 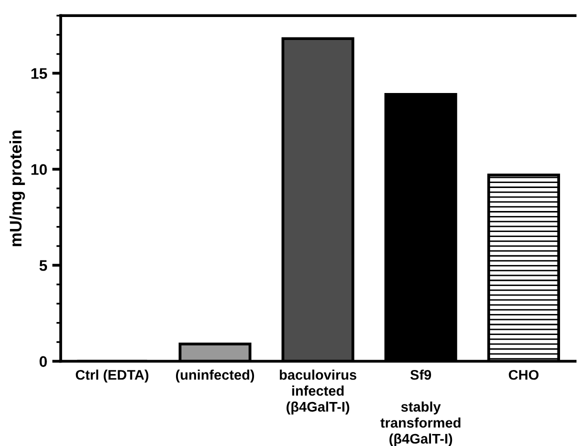 I want to click on y-tick-label: 15, so click(x=39, y=73).